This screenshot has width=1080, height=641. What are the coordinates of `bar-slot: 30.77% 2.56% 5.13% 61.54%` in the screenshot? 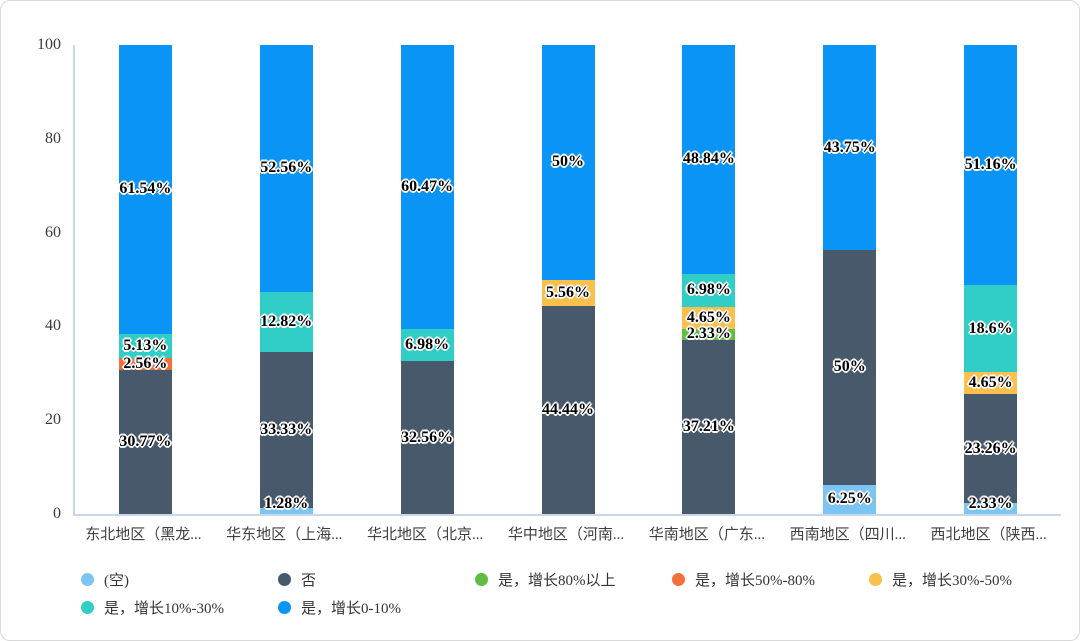 It's located at (145, 279).